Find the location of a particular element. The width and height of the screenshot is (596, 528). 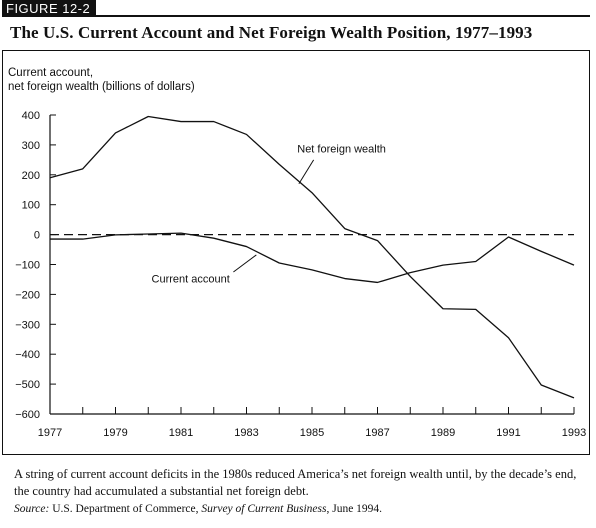

y-axis-label-line2: net foreign wealth (billions of dollars) is located at coordinates (101, 87).